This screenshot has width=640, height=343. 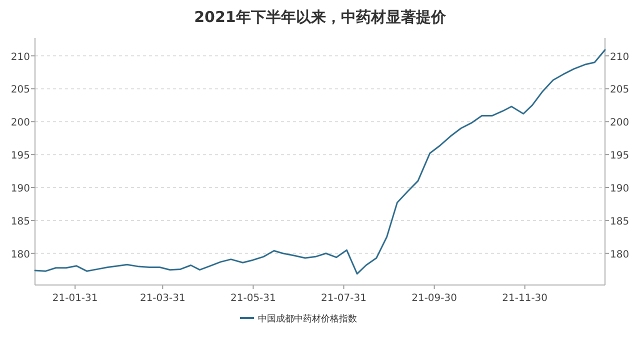 I want to click on x-tick-label: 21-01-31, so click(x=75, y=298).